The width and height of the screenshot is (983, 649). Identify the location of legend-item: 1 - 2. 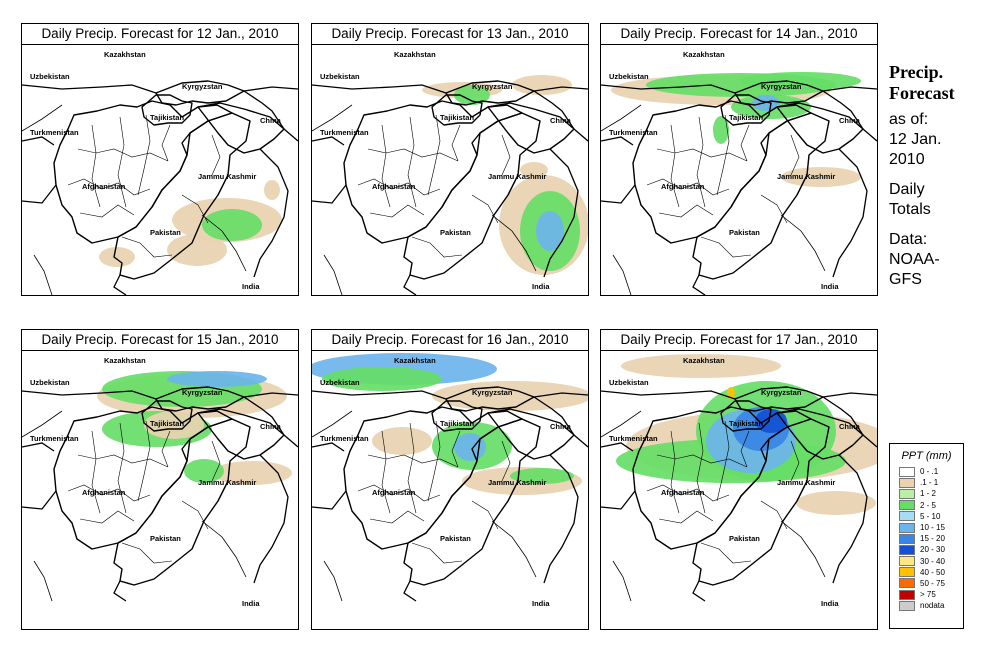
(922, 493).